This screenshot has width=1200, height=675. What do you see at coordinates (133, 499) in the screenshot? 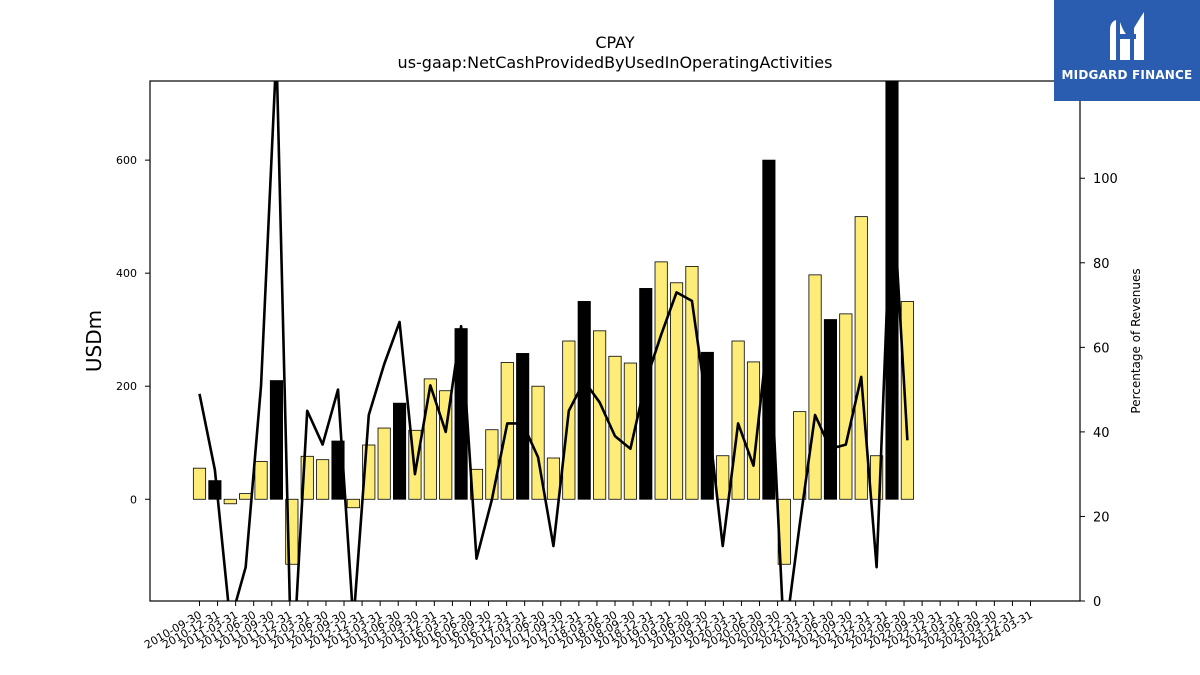
I see `y-tick-label: 0` at bounding box center [133, 499].